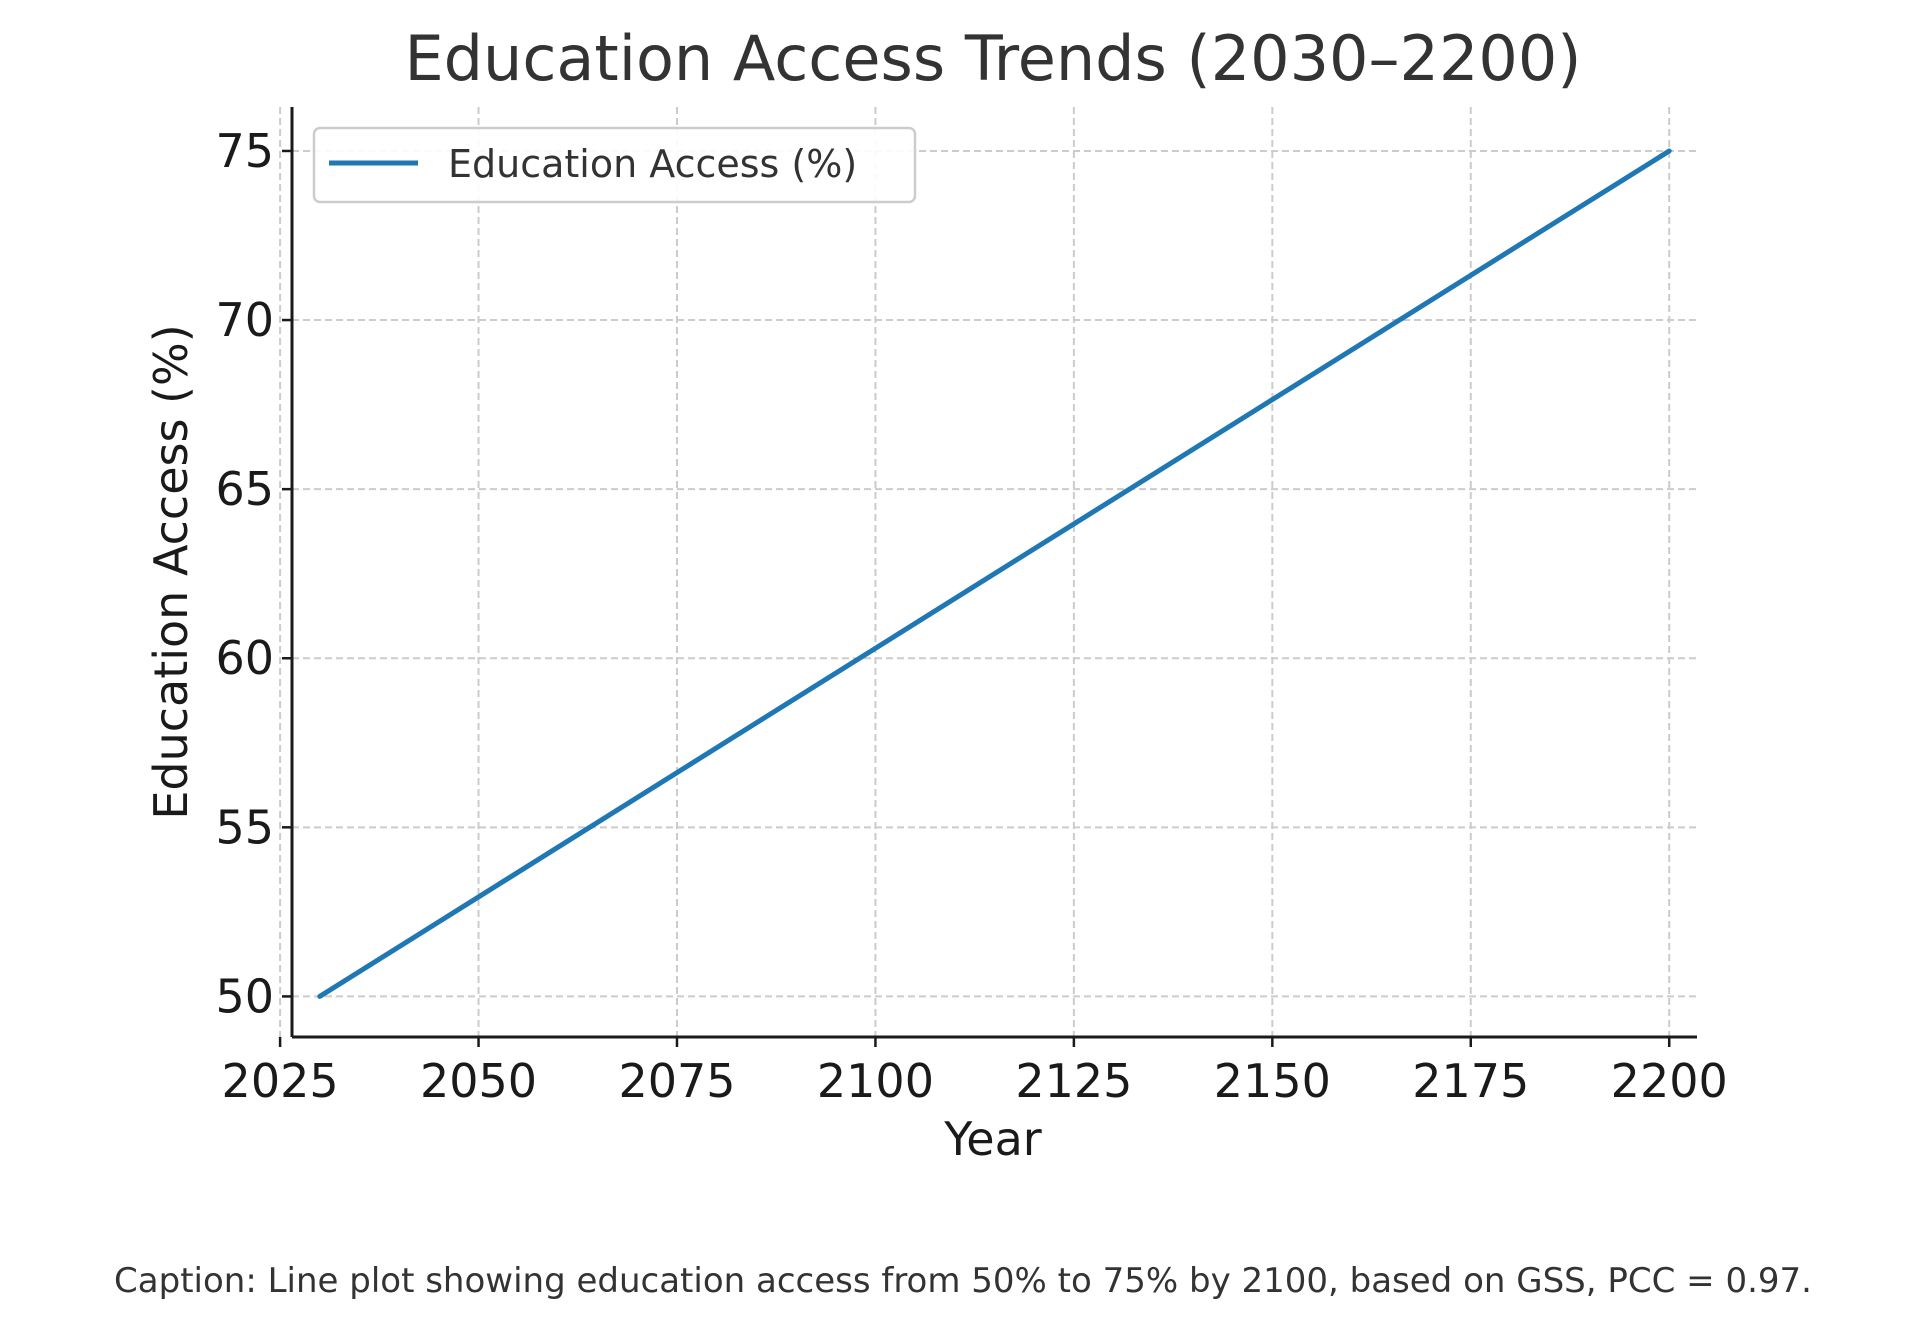  What do you see at coordinates (992, 1139) in the screenshot?
I see `x-axis-label: Year` at bounding box center [992, 1139].